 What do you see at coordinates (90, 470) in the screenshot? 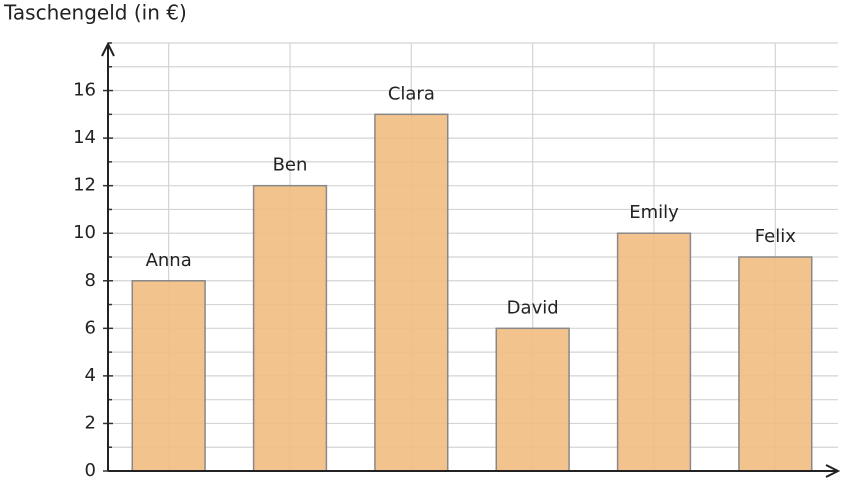
I see `y-tick-label: 0` at bounding box center [90, 470].